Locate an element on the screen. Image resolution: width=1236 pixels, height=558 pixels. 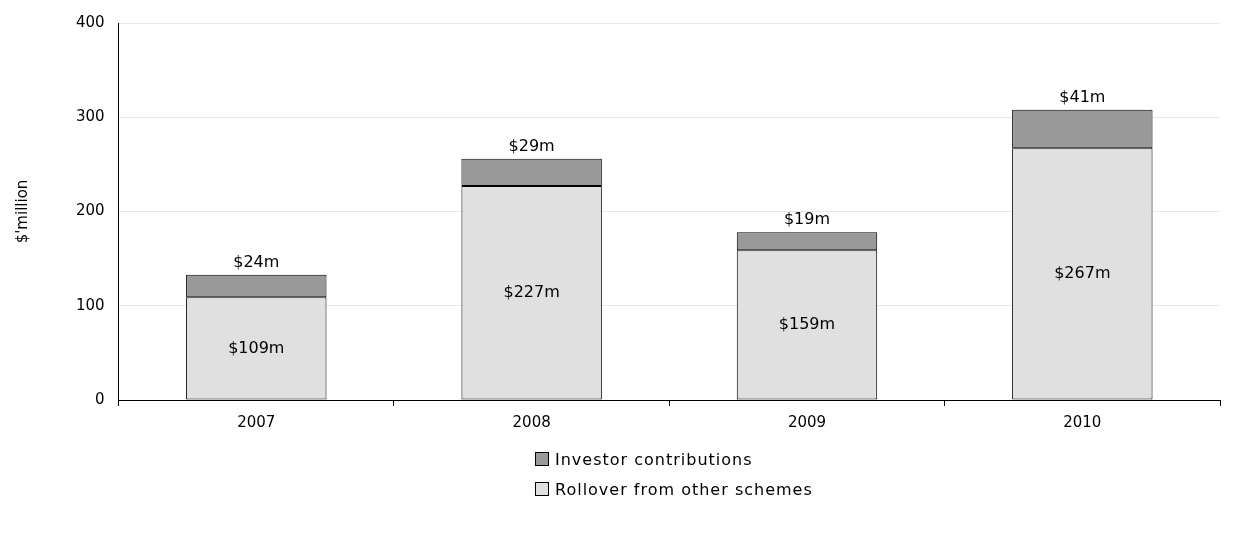
data-label: $227m is located at coordinates (531, 291).